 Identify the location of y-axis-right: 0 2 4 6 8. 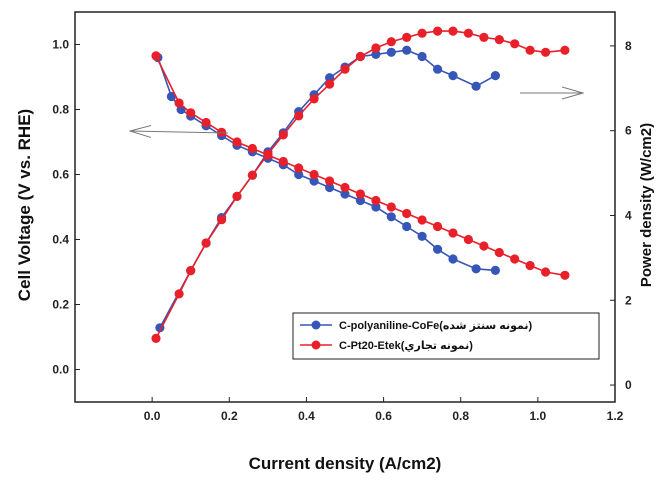
(621, 215).